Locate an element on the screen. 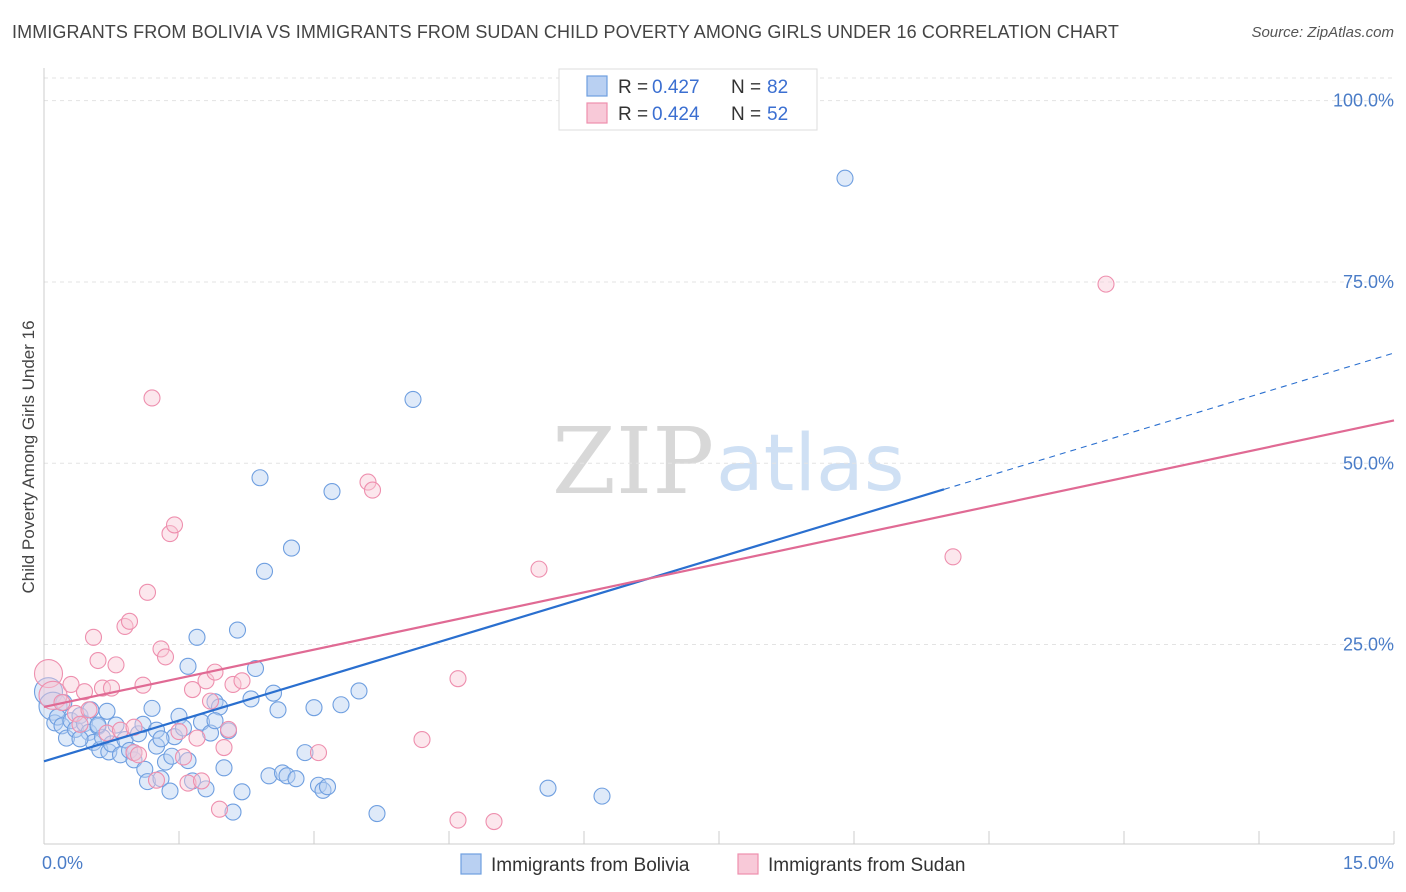  legend-r-value-sudan: 0.424 is located at coordinates (676, 114).